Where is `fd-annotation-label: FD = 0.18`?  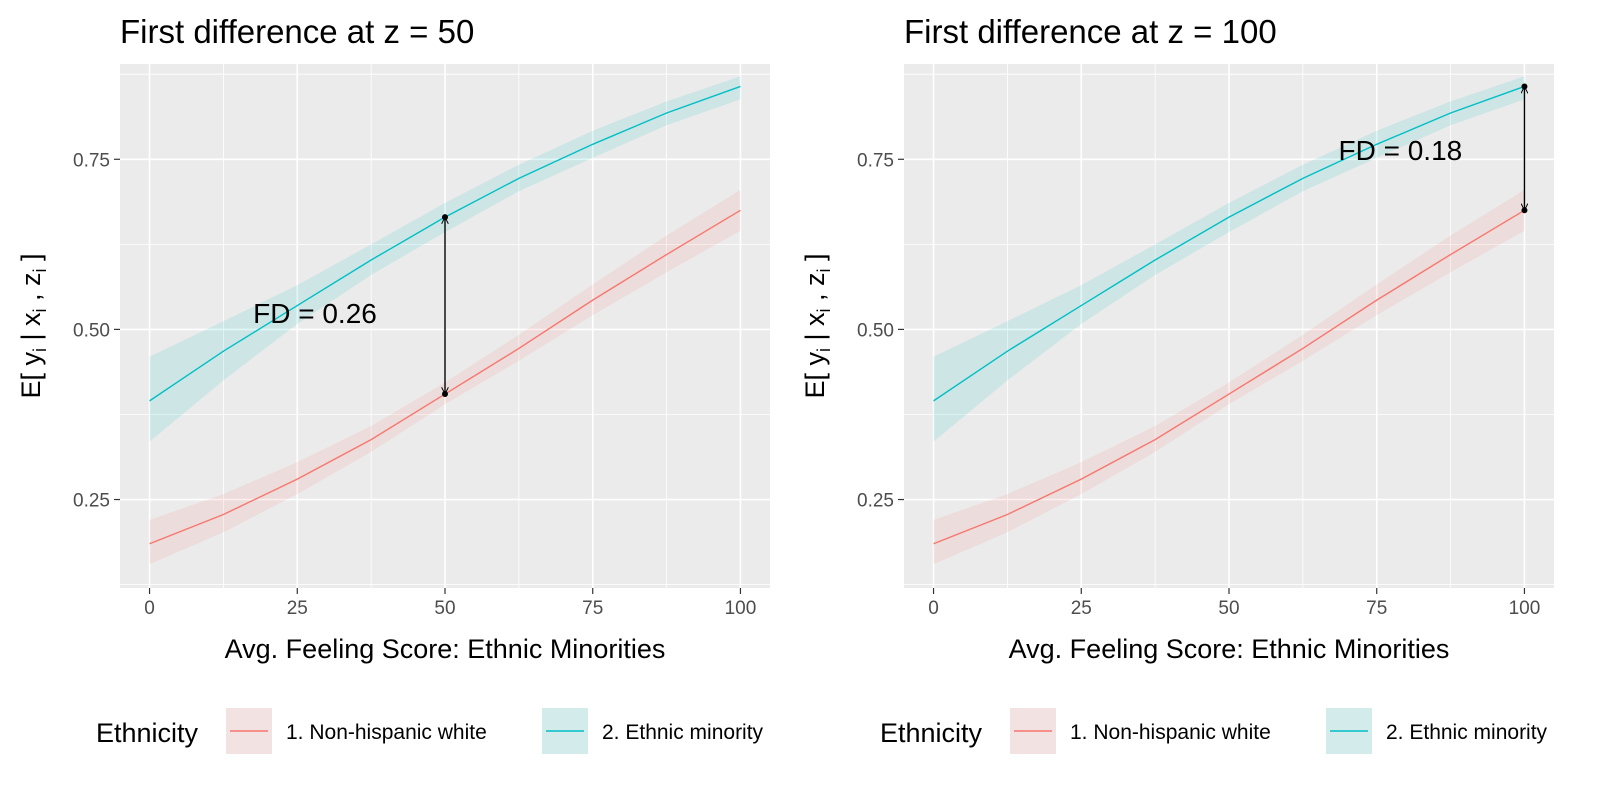 fd-annotation-label: FD = 0.18 is located at coordinates (1400, 150).